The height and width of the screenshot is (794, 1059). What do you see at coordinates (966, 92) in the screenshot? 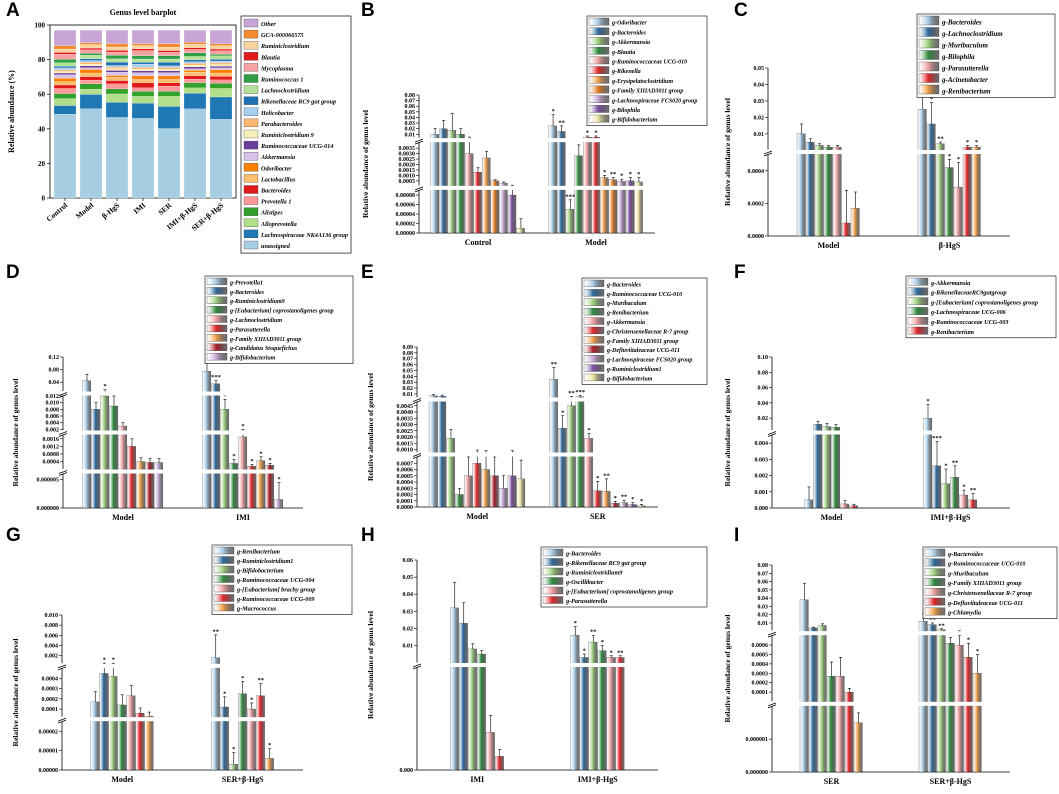
I see `legend-label: g-Renibacterium` at bounding box center [966, 92].